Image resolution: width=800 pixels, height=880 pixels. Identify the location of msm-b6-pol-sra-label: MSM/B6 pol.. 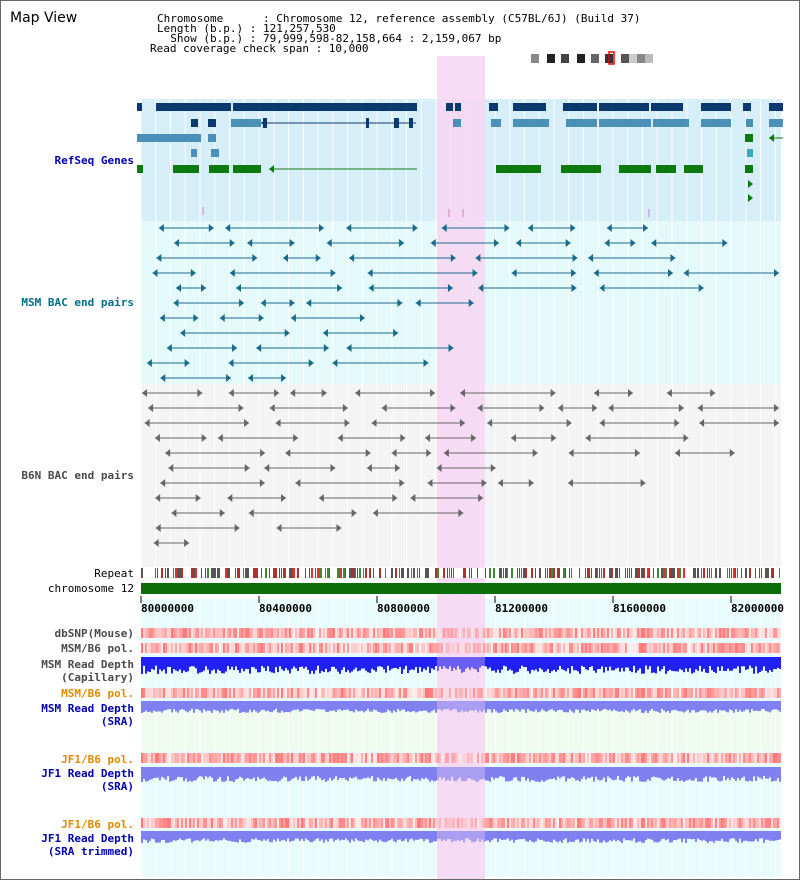
(97, 693).